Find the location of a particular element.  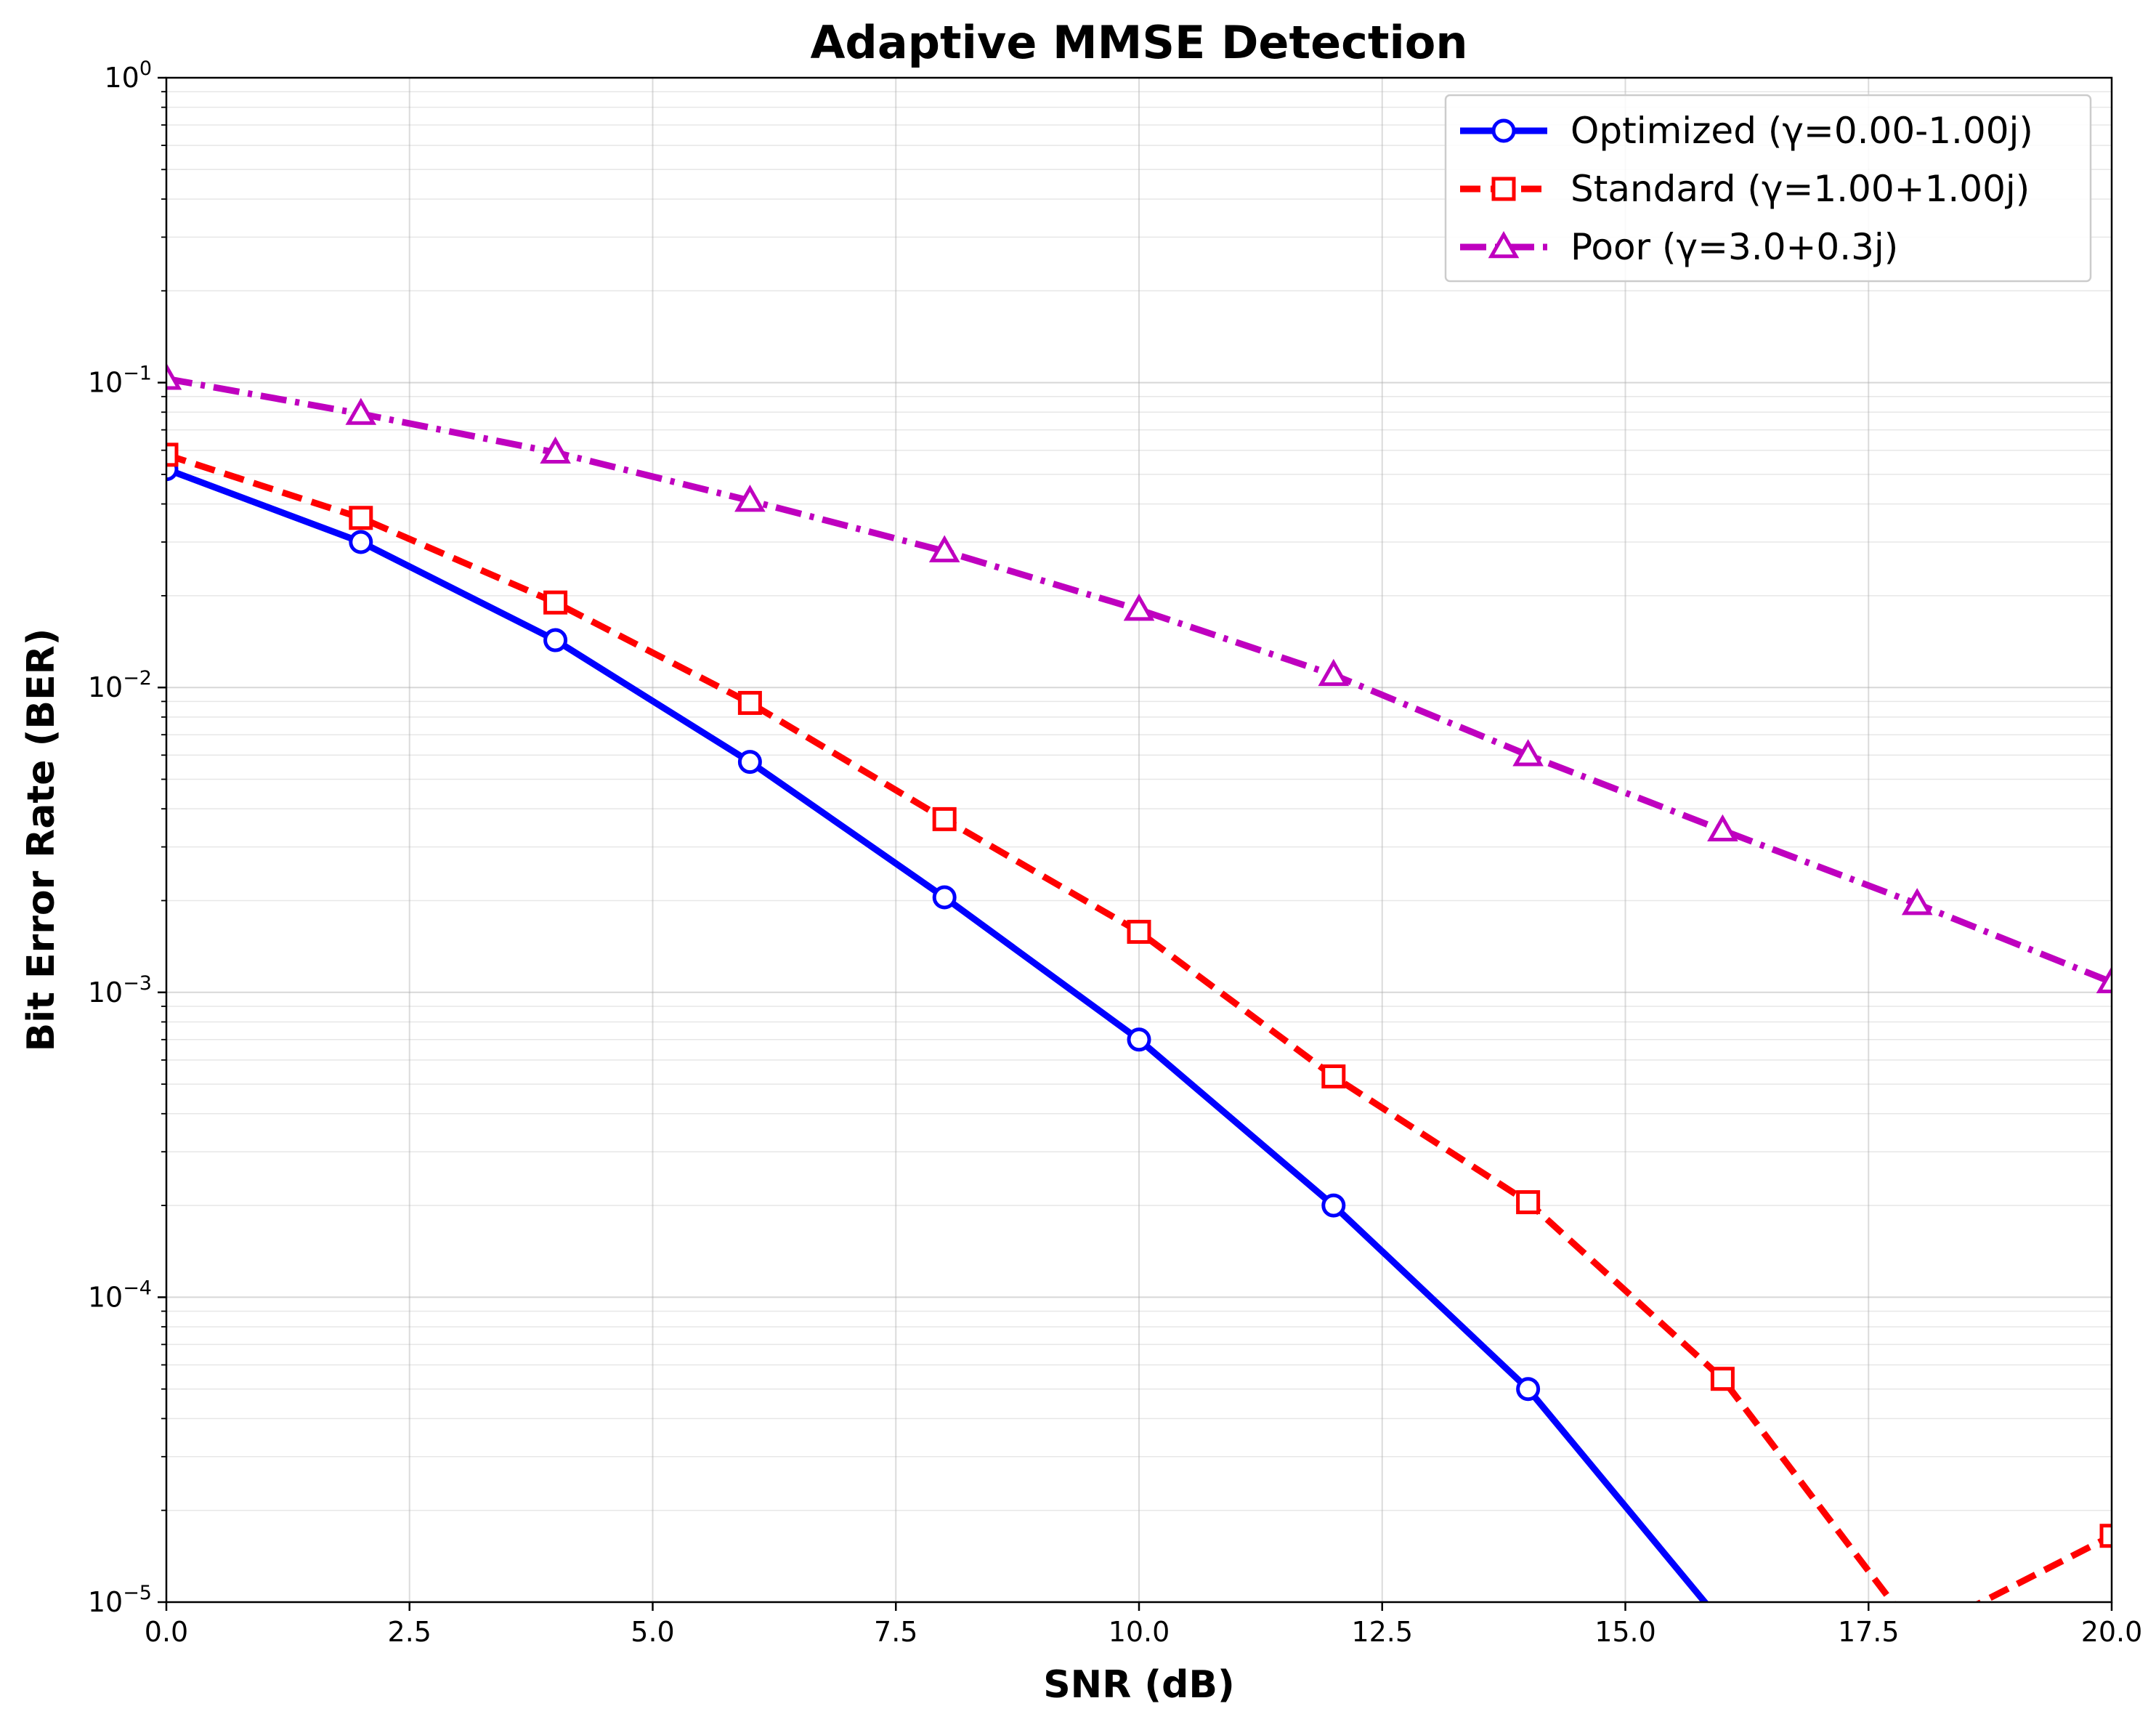

x-tick-label: 7.5 is located at coordinates (895, 1632).